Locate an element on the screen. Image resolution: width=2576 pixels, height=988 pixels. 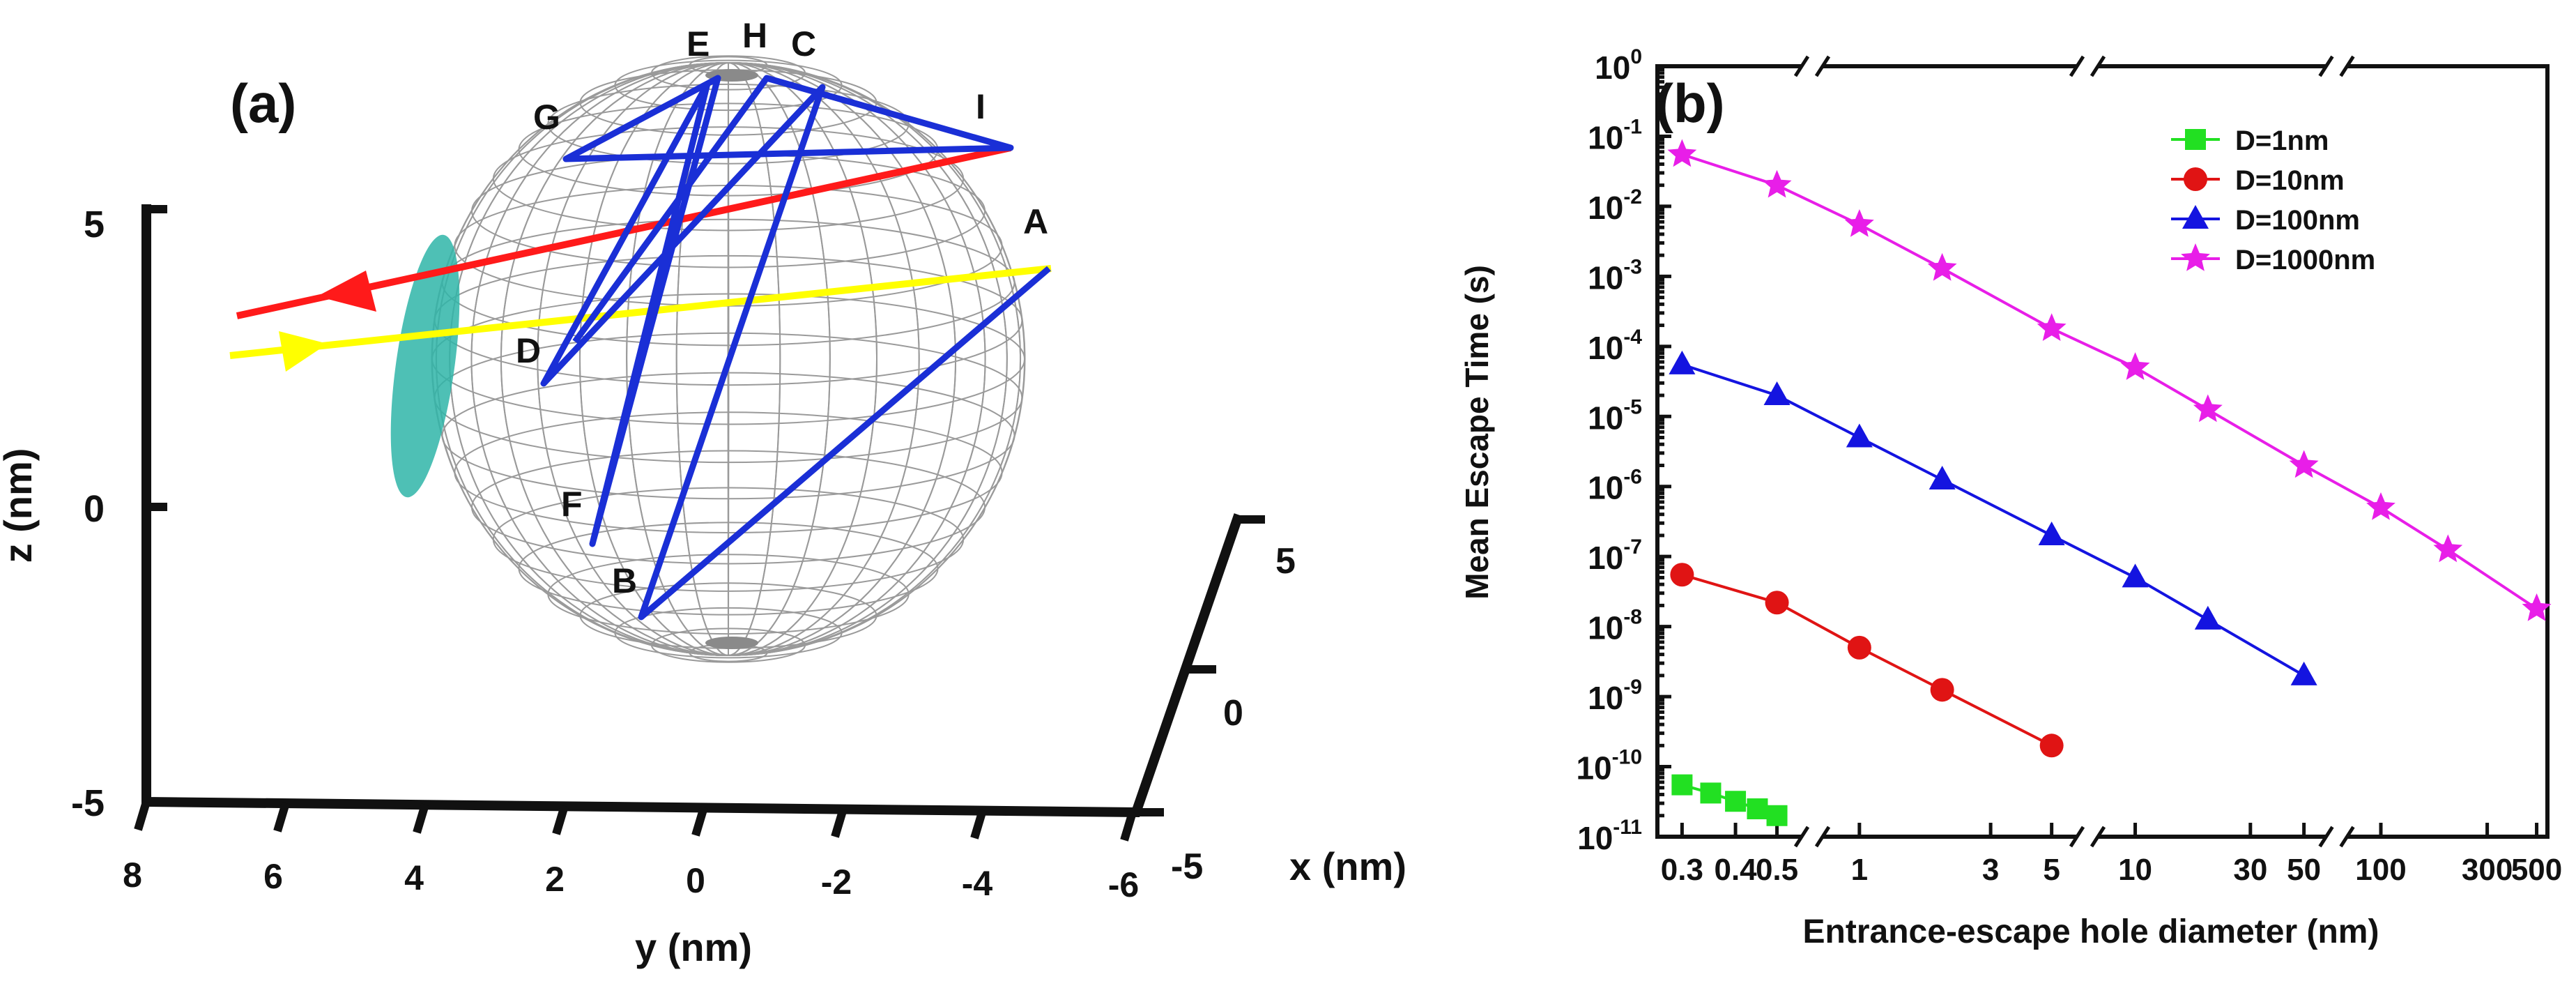
incoming-beam is located at coordinates (640, 312).